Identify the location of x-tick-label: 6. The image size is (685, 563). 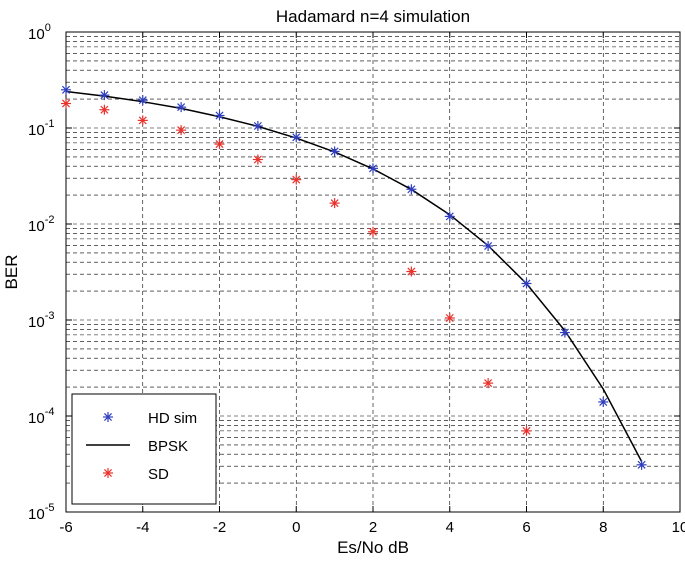
(526, 527).